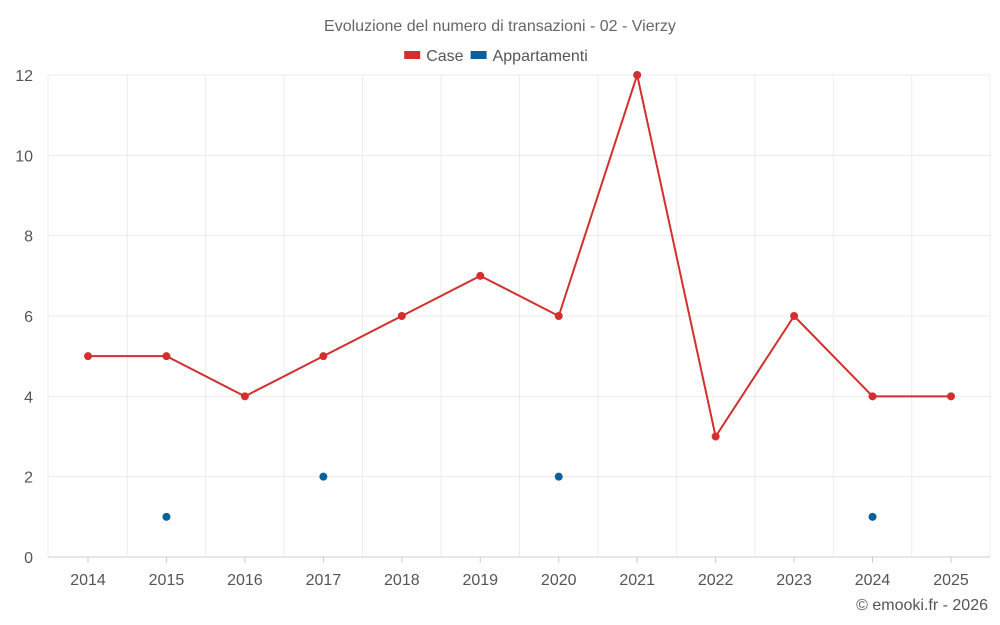  I want to click on x-tick-label: 2015, so click(167, 580).